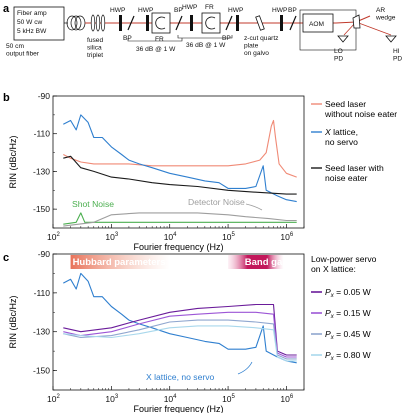 This screenshot has width=415, height=413. Describe the element at coordinates (23, 50) in the screenshot. I see `output-fiber-label: 50 cm output fiber` at that location.